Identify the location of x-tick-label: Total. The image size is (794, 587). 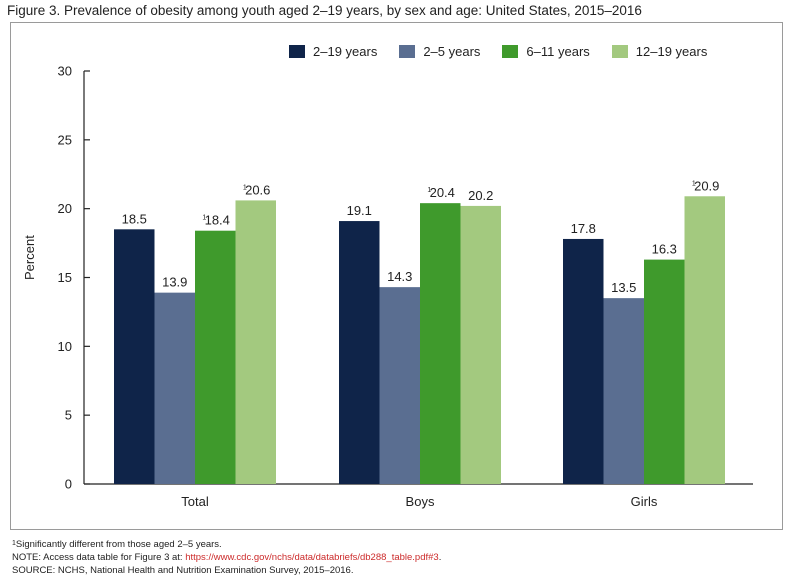
(195, 501).